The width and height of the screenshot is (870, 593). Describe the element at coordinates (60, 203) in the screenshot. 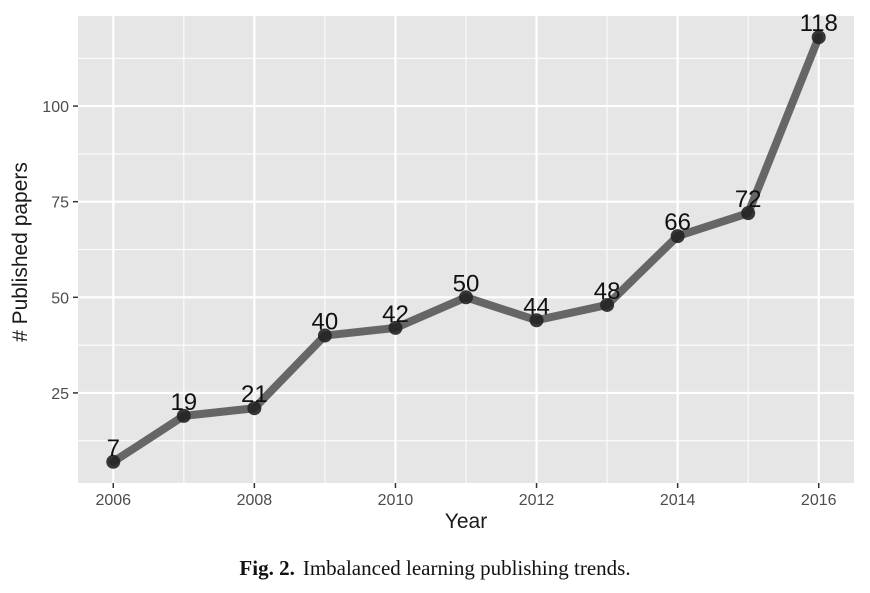

I see `y-tick-label: 75` at that location.